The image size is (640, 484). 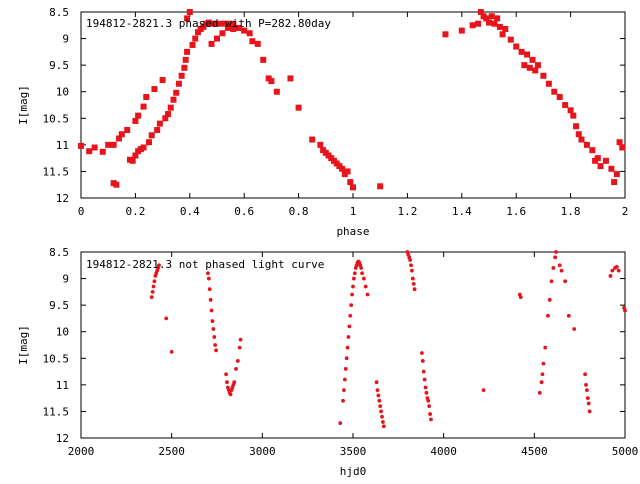 I want to click on y-tick: 10.5, so click(x=334, y=358).